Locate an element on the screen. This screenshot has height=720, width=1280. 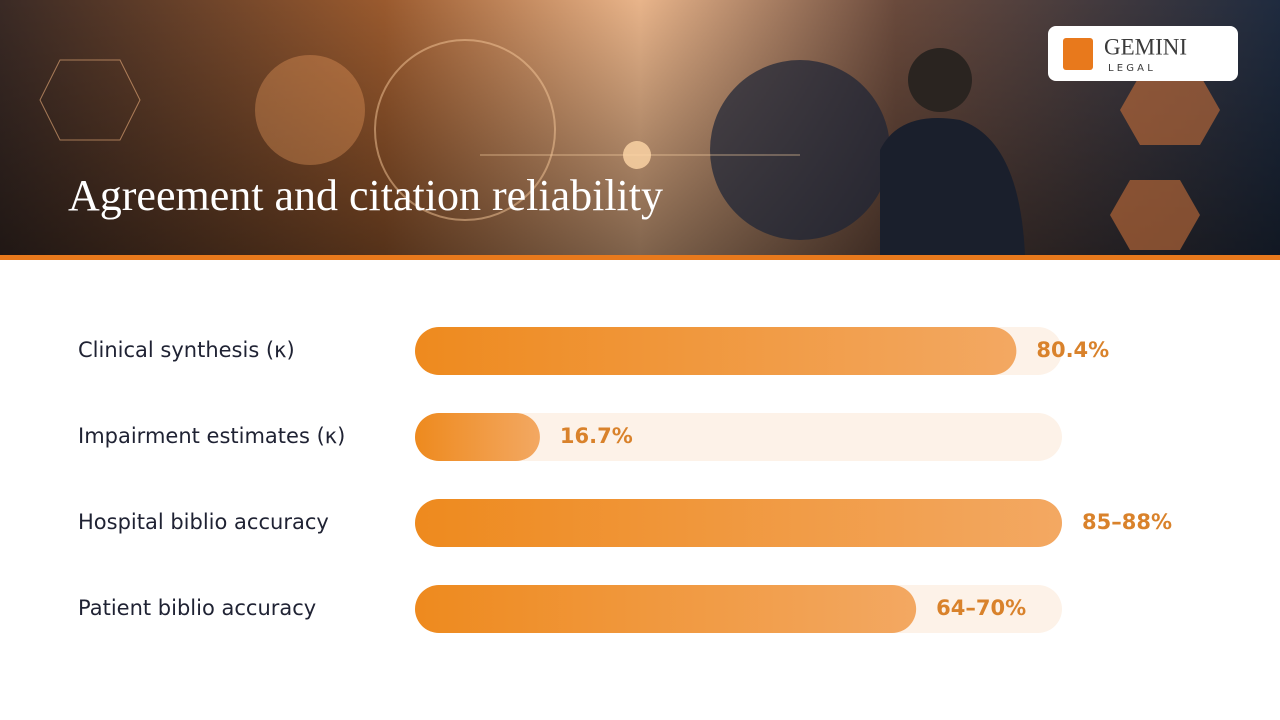
value-label: 80.4% is located at coordinates (1072, 350).